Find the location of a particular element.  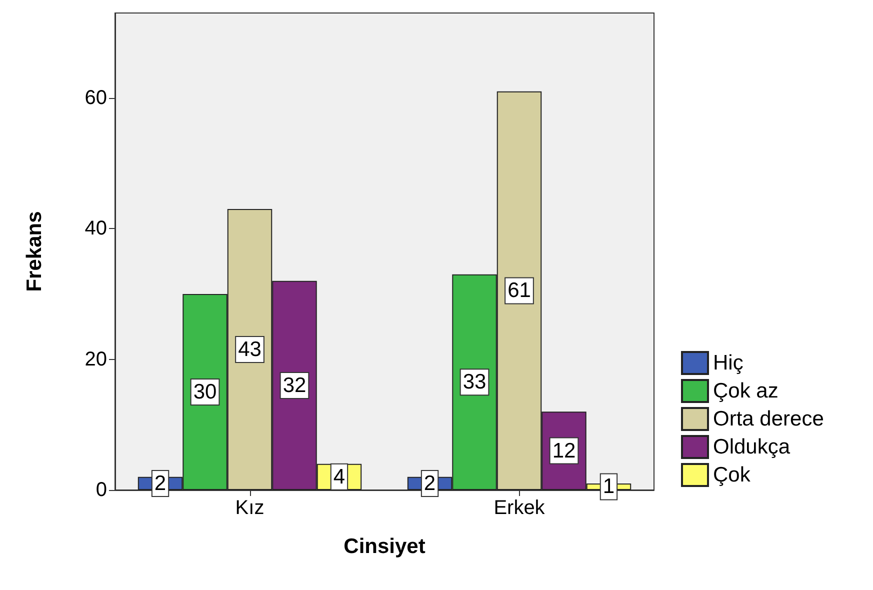

data-label: 33 is located at coordinates (474, 382).